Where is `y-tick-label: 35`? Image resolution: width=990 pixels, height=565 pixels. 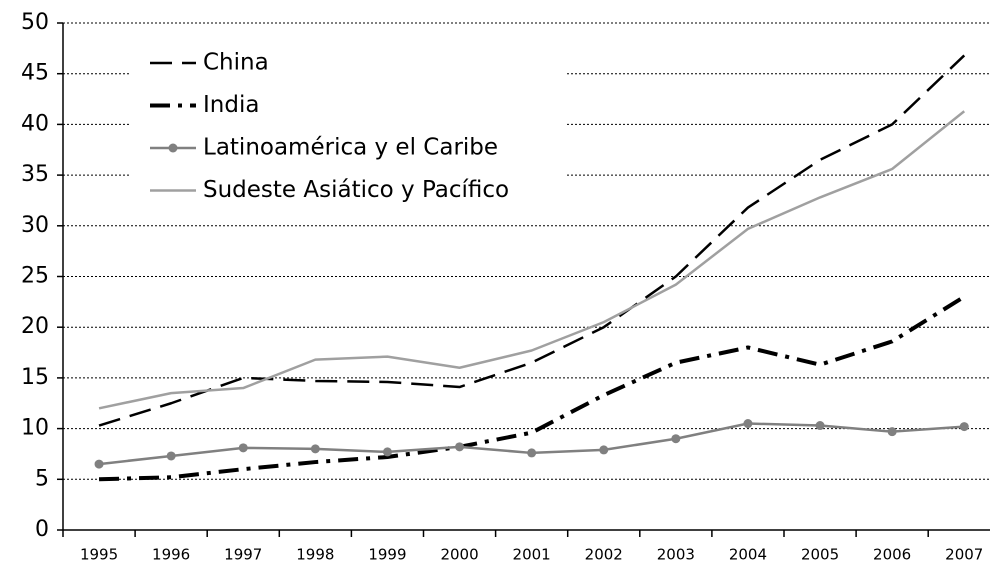 y-tick-label: 35 is located at coordinates (35, 174).